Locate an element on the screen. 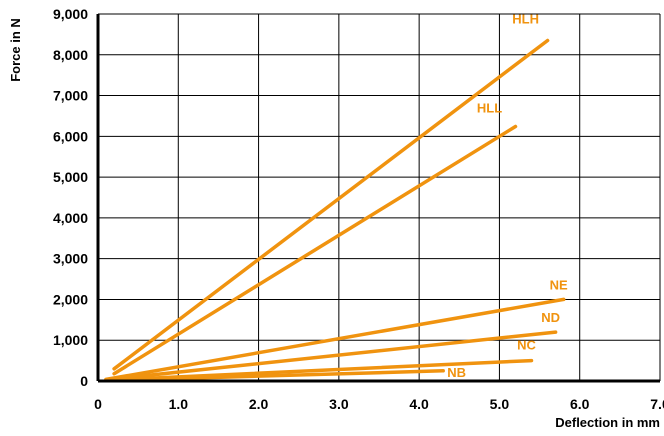 The image size is (664, 436). x-tick-label: 2.0 is located at coordinates (259, 404).